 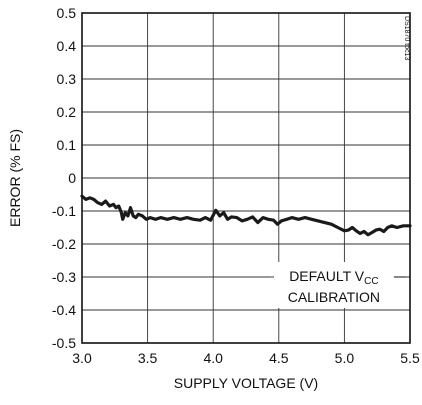 What do you see at coordinates (67, 112) in the screenshot?
I see `y-tick-label: 0.2` at bounding box center [67, 112].